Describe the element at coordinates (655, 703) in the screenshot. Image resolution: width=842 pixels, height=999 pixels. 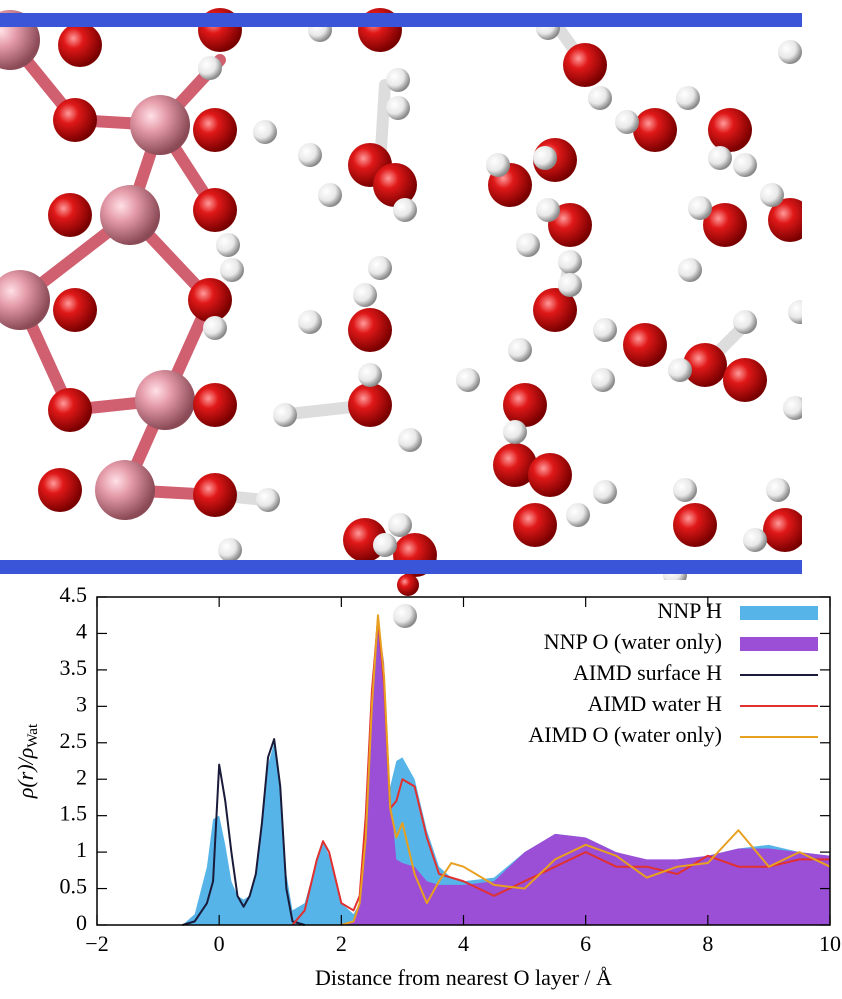
I see `legend-label: AIMD water H` at that location.